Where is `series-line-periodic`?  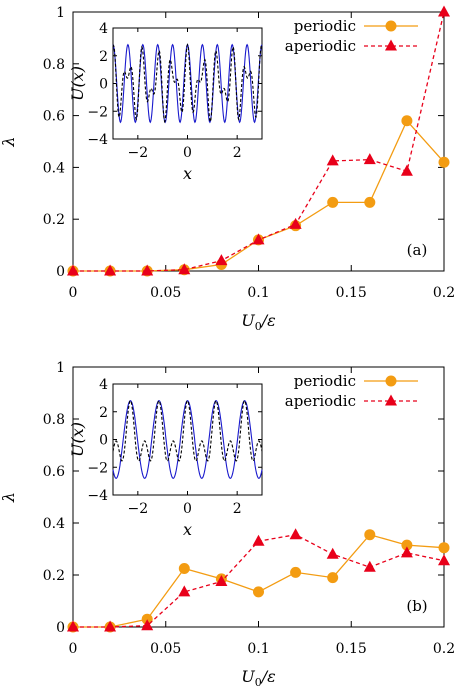
series-line-periodic is located at coordinates (259, 580).